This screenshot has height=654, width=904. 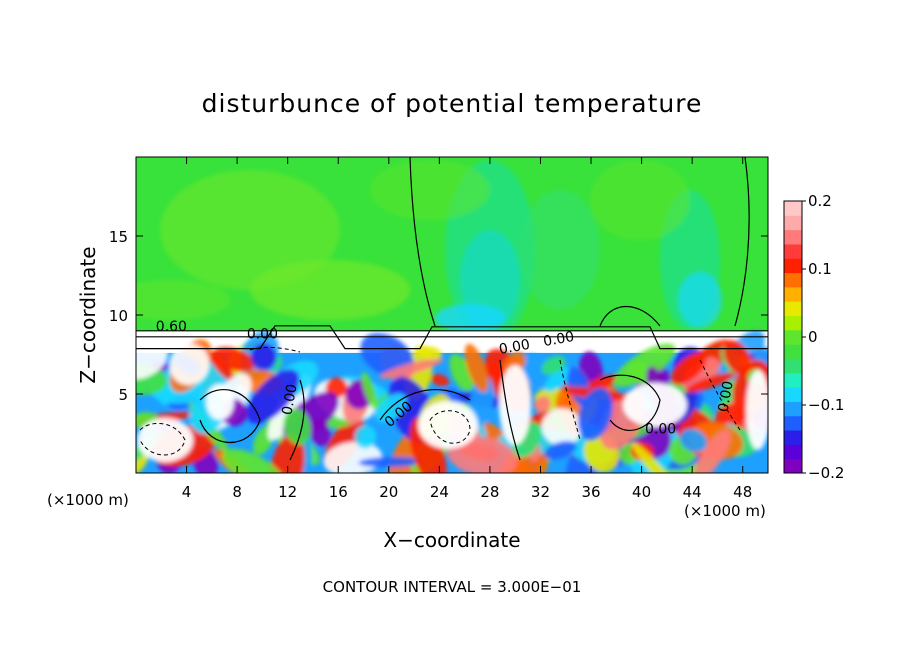 What do you see at coordinates (388, 492) in the screenshot?
I see `x-tick-label: 20` at bounding box center [388, 492].